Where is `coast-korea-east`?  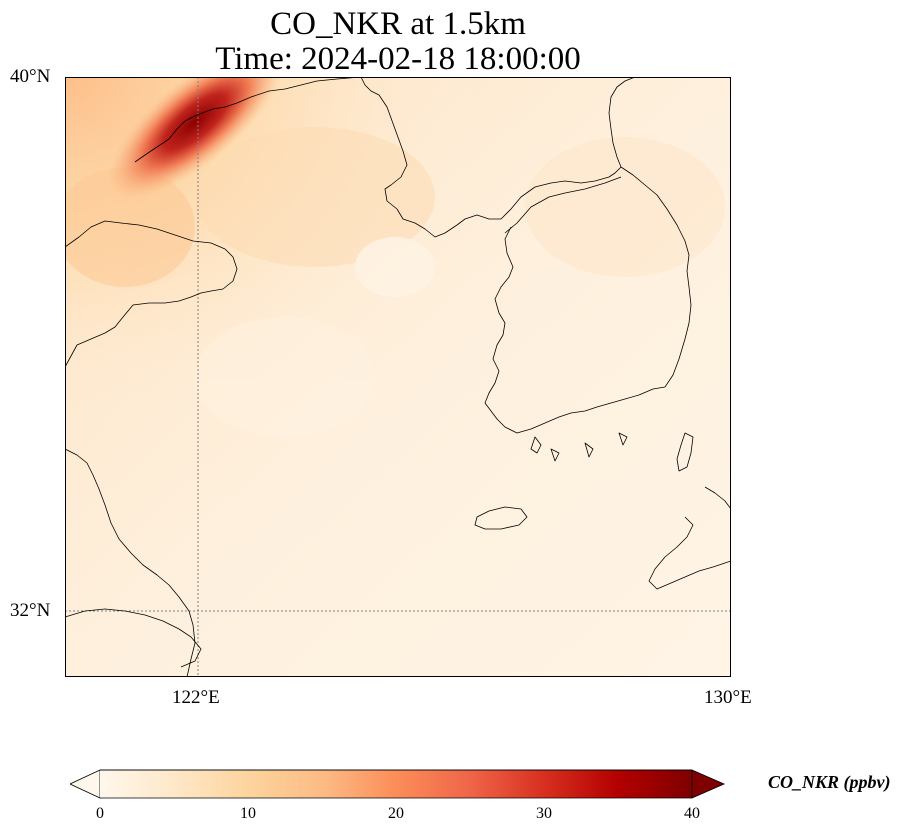 coast-korea-east is located at coordinates (656, 277).